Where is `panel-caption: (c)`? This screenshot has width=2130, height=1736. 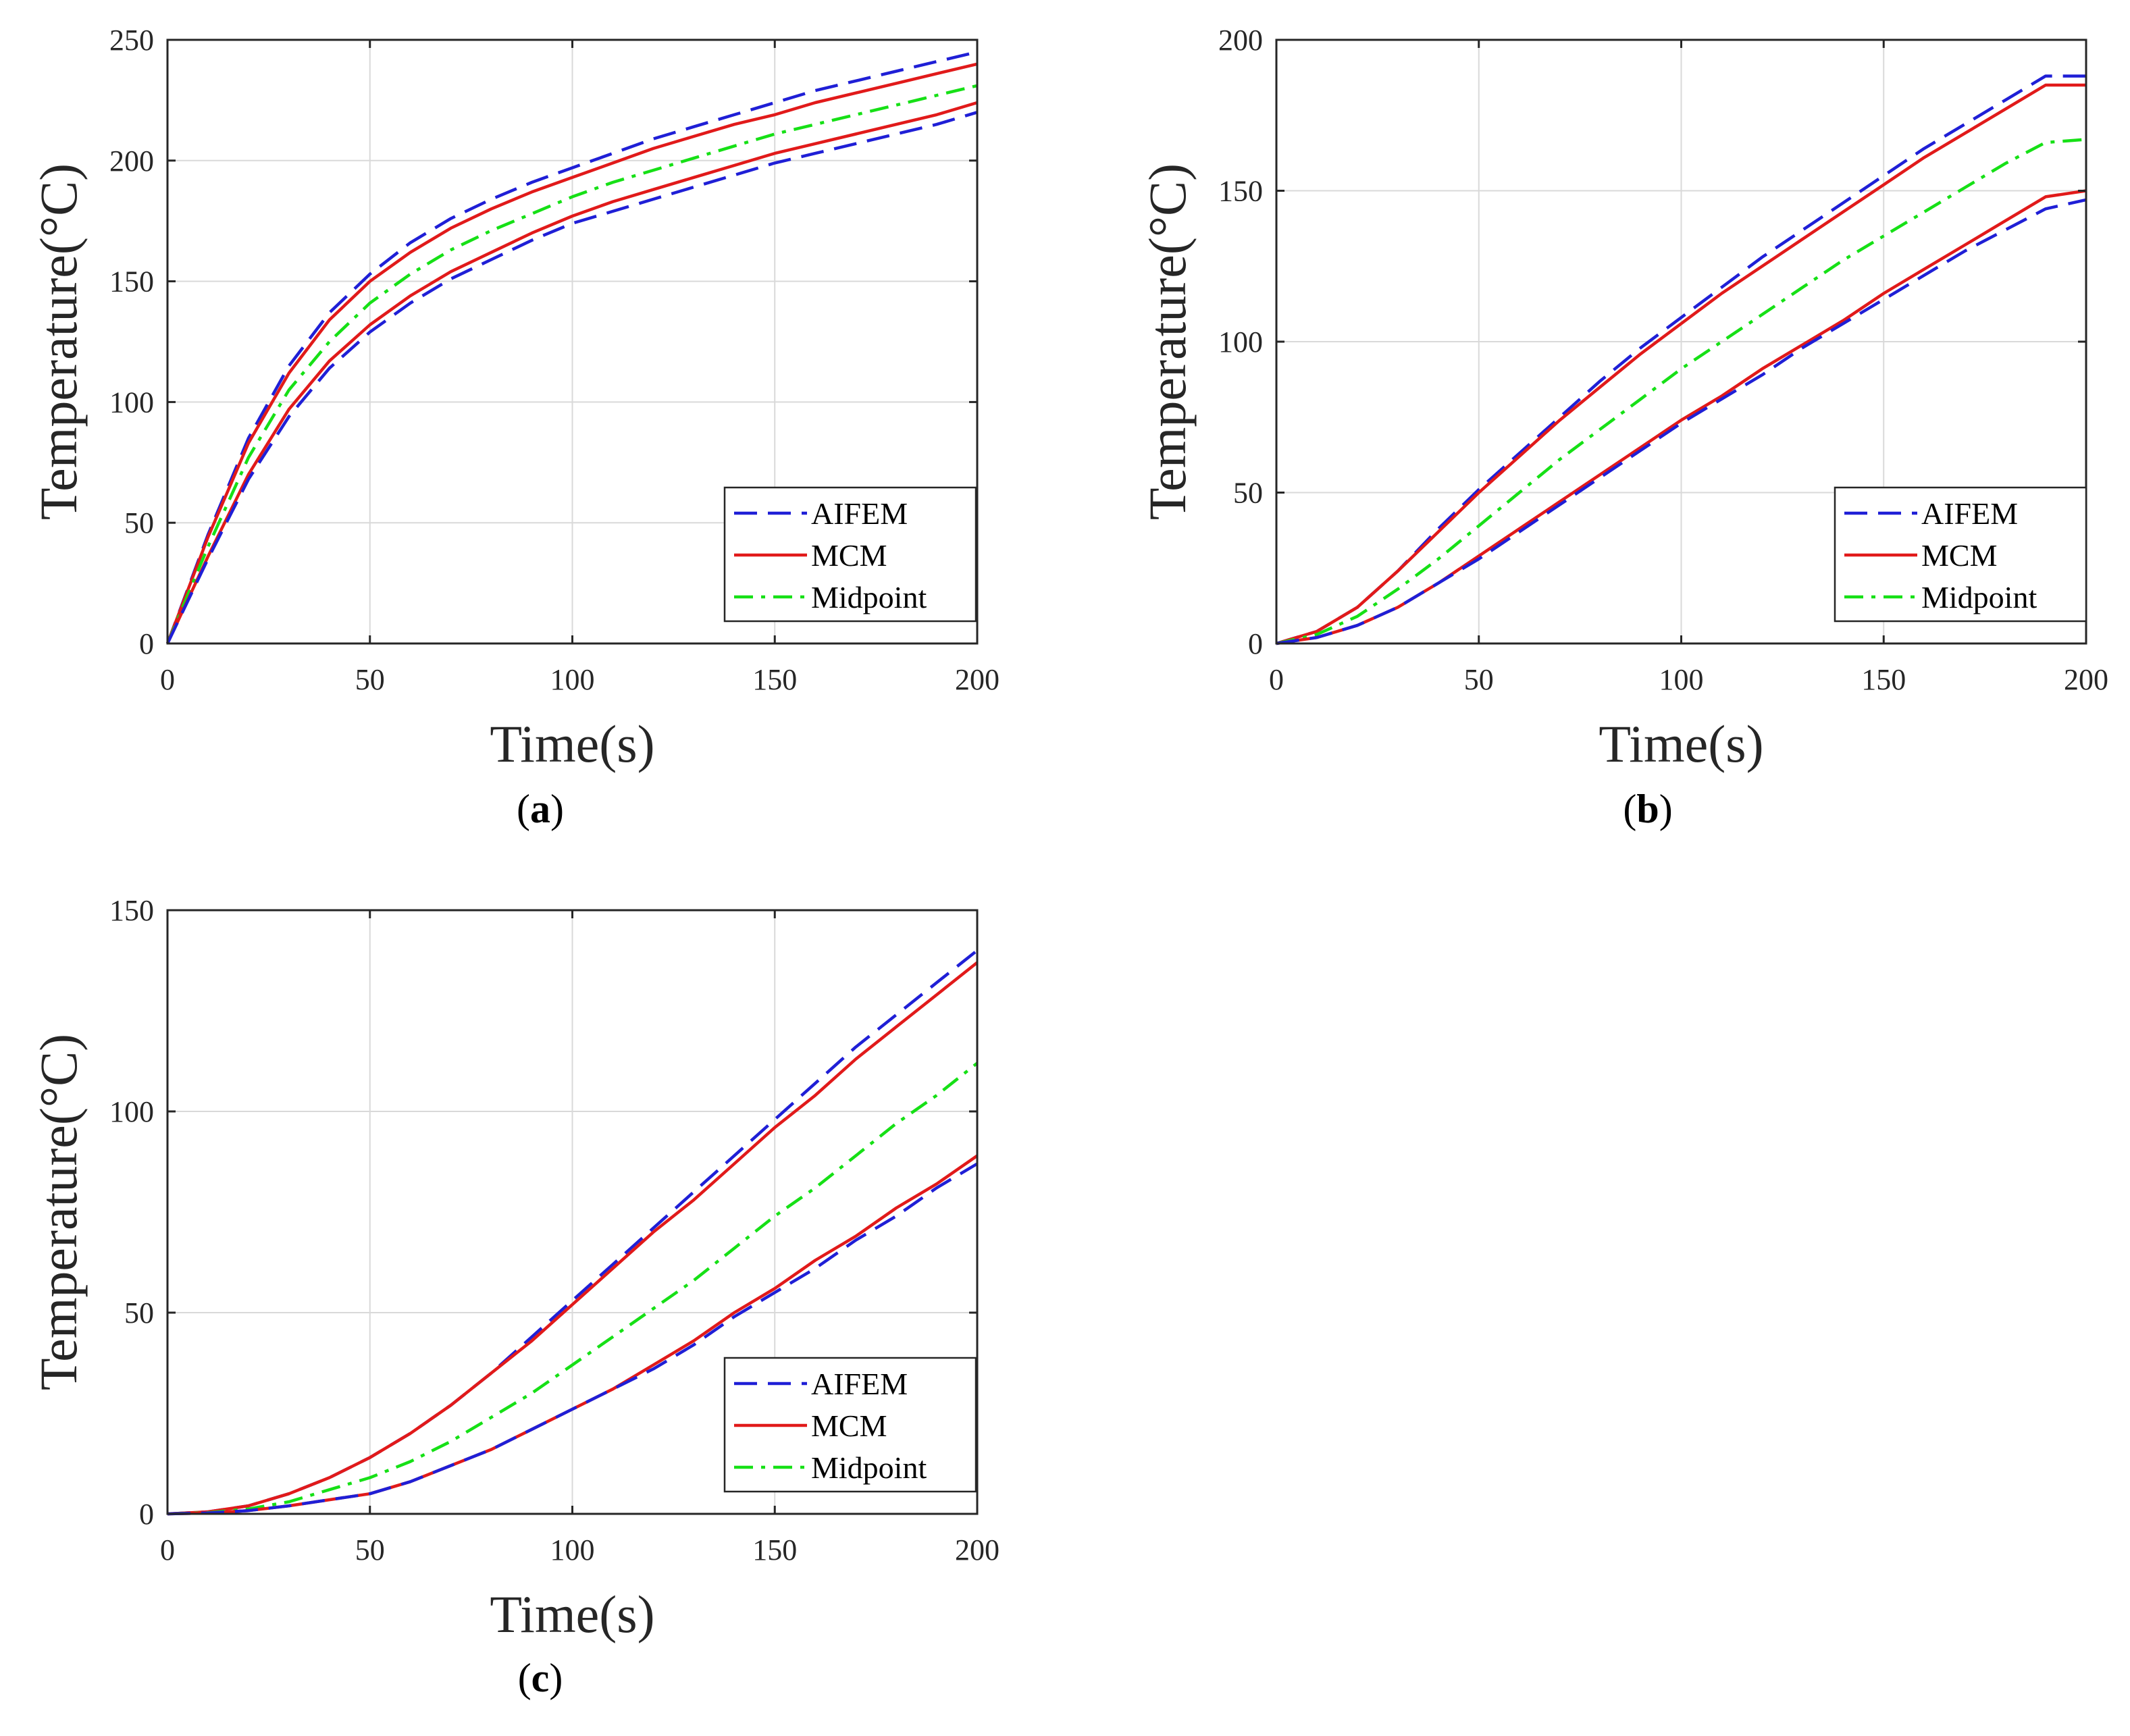 panel-caption: (c) is located at coordinates (540, 1678).